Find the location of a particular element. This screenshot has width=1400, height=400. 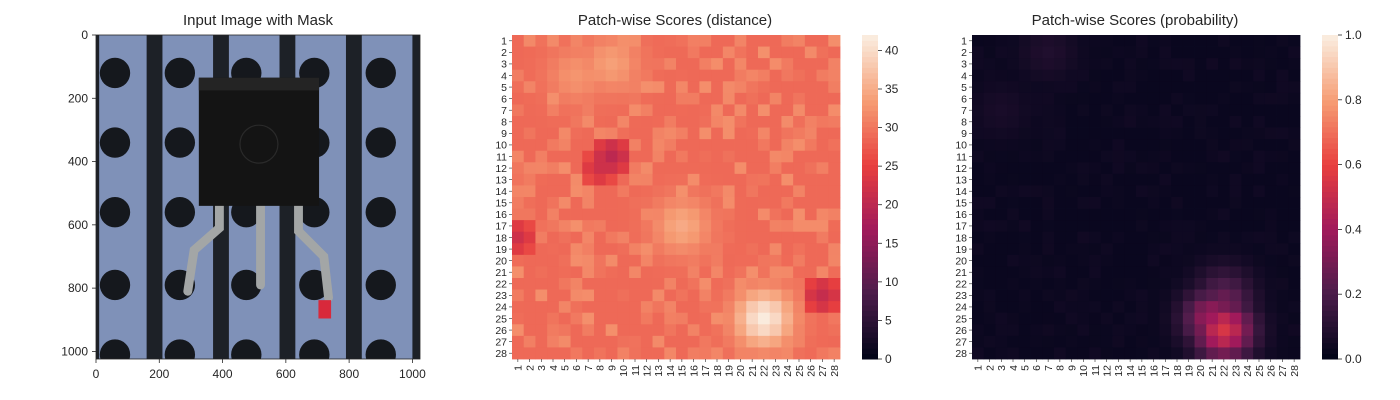

heatmap-x-tick-label: 27 is located at coordinates (1283, 371).